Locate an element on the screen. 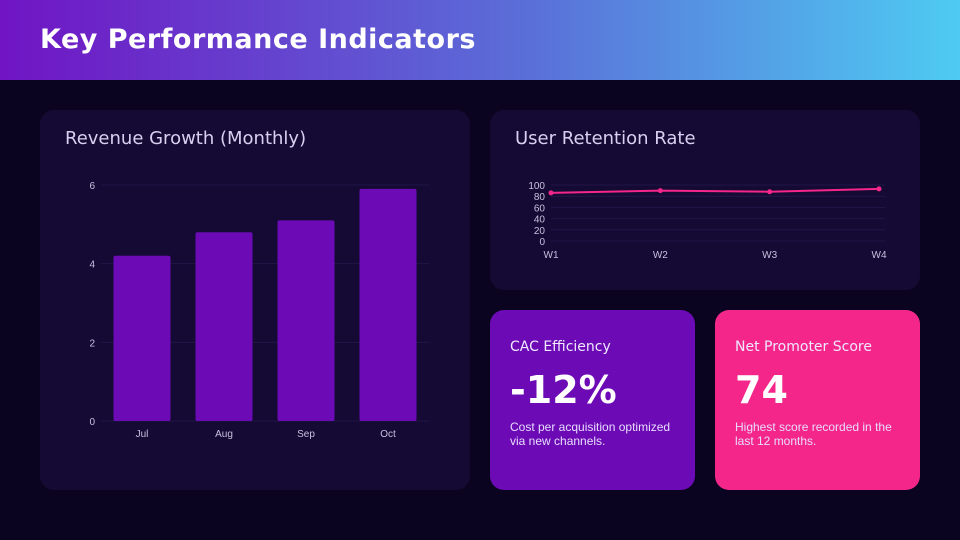  y-tick-label: 20 is located at coordinates (540, 231).